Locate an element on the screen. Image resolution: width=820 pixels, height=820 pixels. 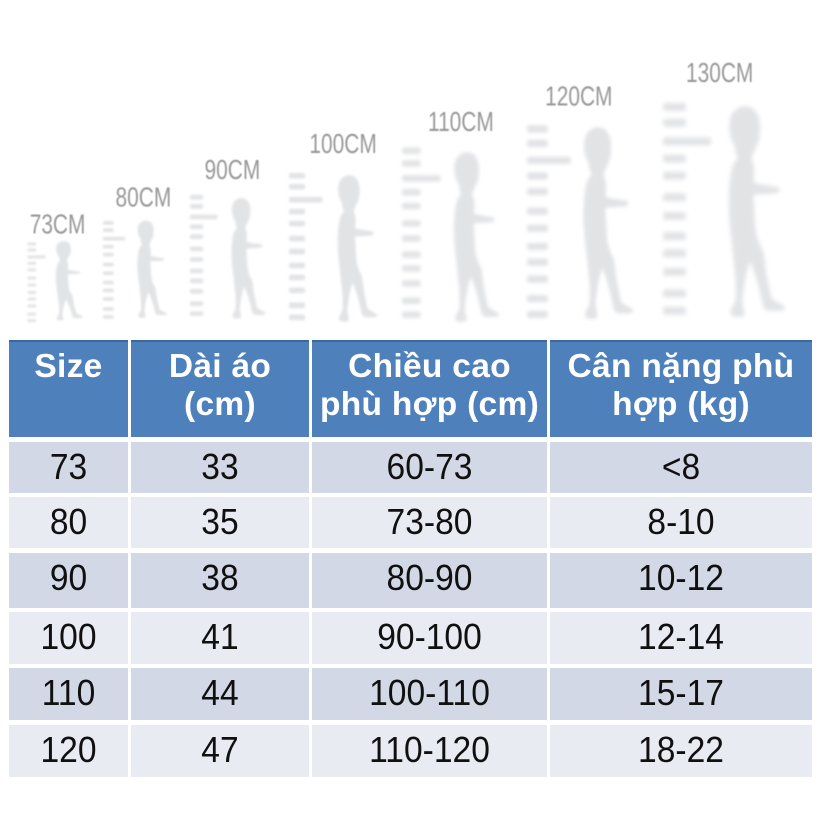
svg-text: 110CM is located at coordinates (461, 122).